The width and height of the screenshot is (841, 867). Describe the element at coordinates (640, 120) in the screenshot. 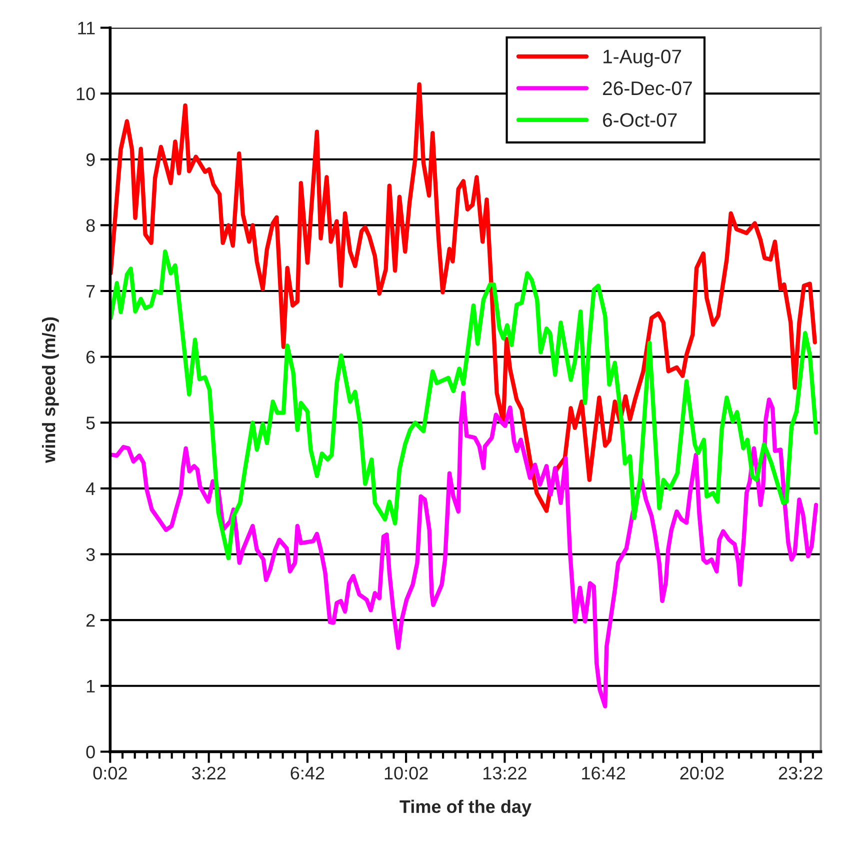

I see `legend-label: 6-Oct-07` at that location.